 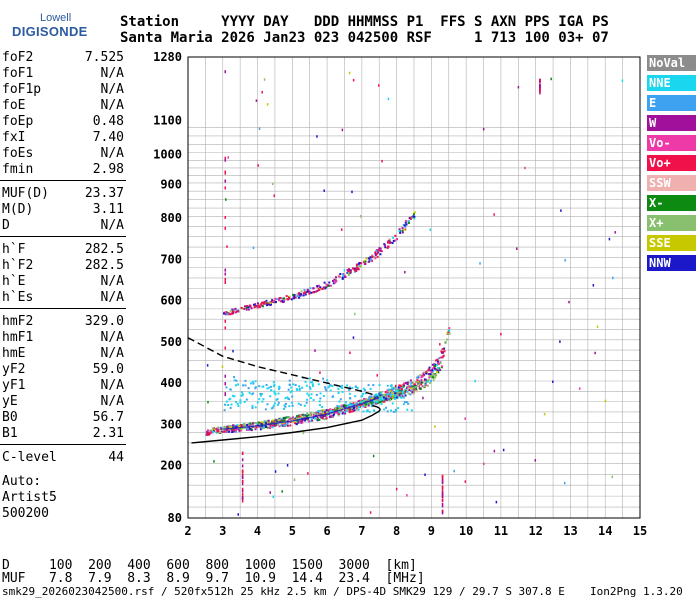 I want to click on x-tick-label: 11, so click(x=501, y=531).